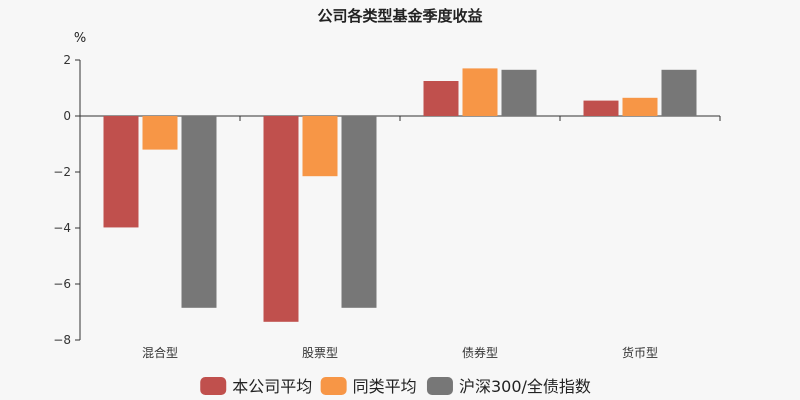  Describe the element at coordinates (62, 284) in the screenshot. I see `y-tick-label: −6` at that location.